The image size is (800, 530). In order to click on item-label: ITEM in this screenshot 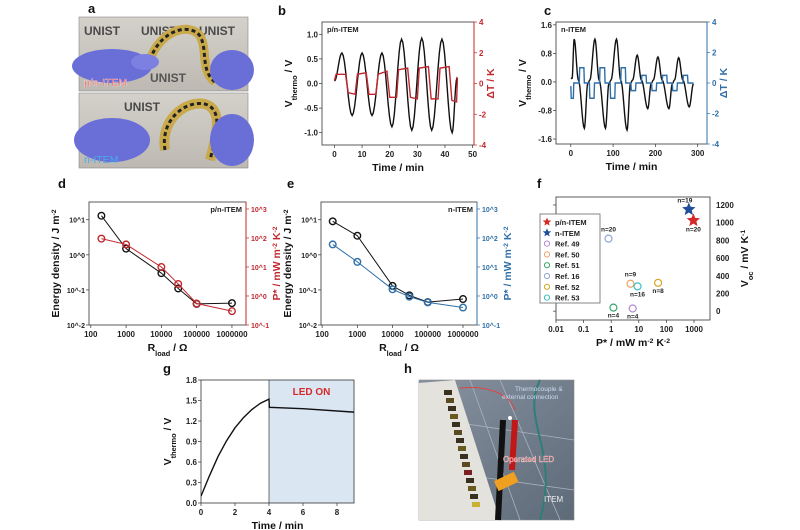, I will do `click(553, 499)`.